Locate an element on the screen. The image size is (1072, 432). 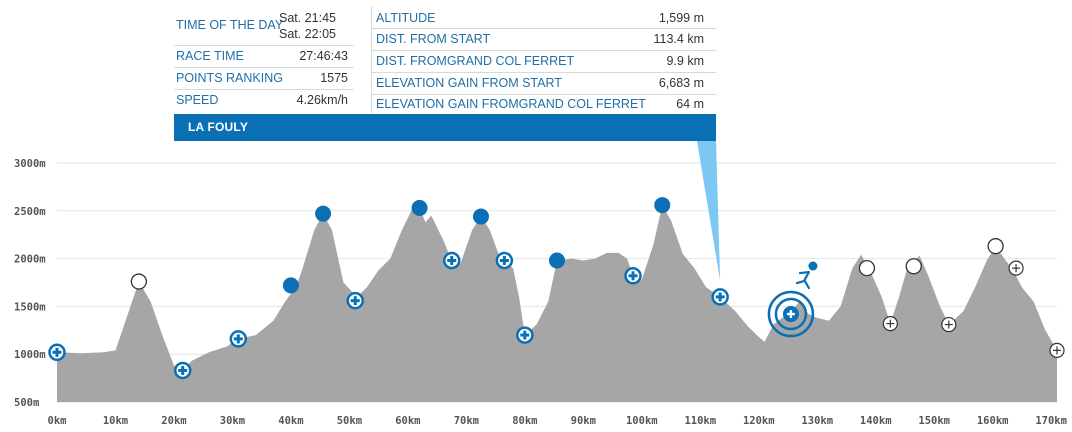
y-tick-labels: 500m 1000m 1500m 2000m 2500m 3000m is located at coordinates (30, 283).